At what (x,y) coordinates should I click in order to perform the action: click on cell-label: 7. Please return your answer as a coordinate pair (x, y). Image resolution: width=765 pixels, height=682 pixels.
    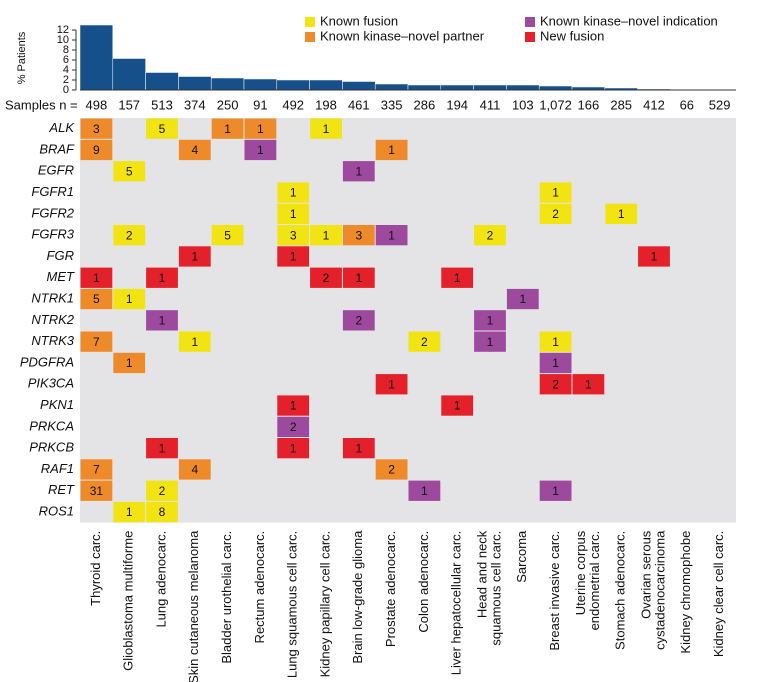
    Looking at the image, I should click on (96, 342).